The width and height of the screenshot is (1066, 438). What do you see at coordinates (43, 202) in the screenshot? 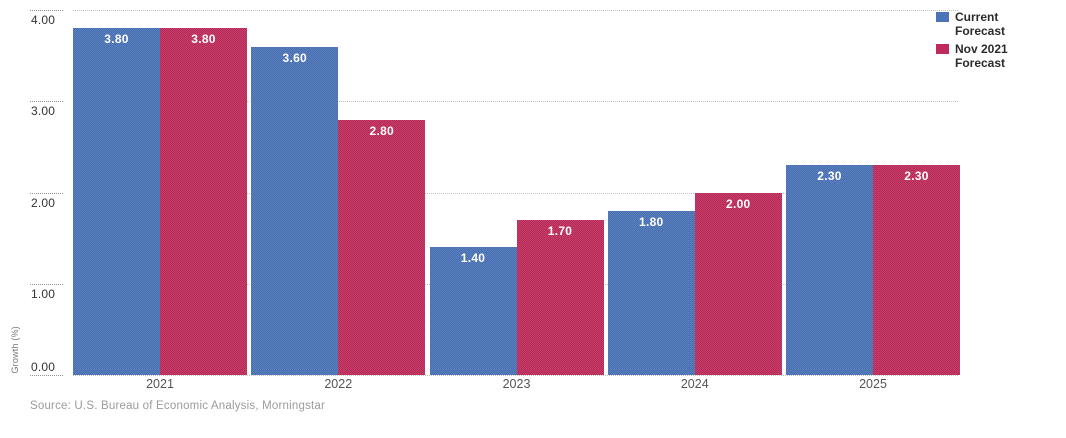
I see `y-axis-tick-label: 2.00` at bounding box center [43, 202].